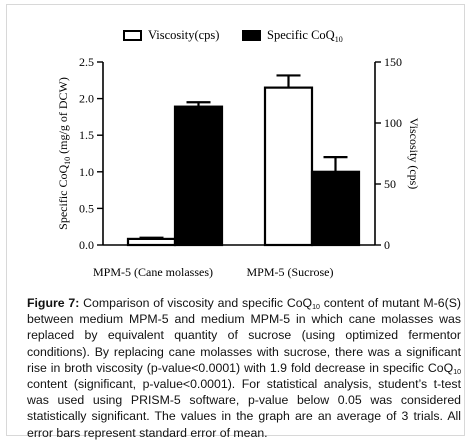 This screenshot has width=473, height=443. What do you see at coordinates (153, 272) in the screenshot?
I see `x-category-label: MPM-5 (Cane molasses)` at bounding box center [153, 272].